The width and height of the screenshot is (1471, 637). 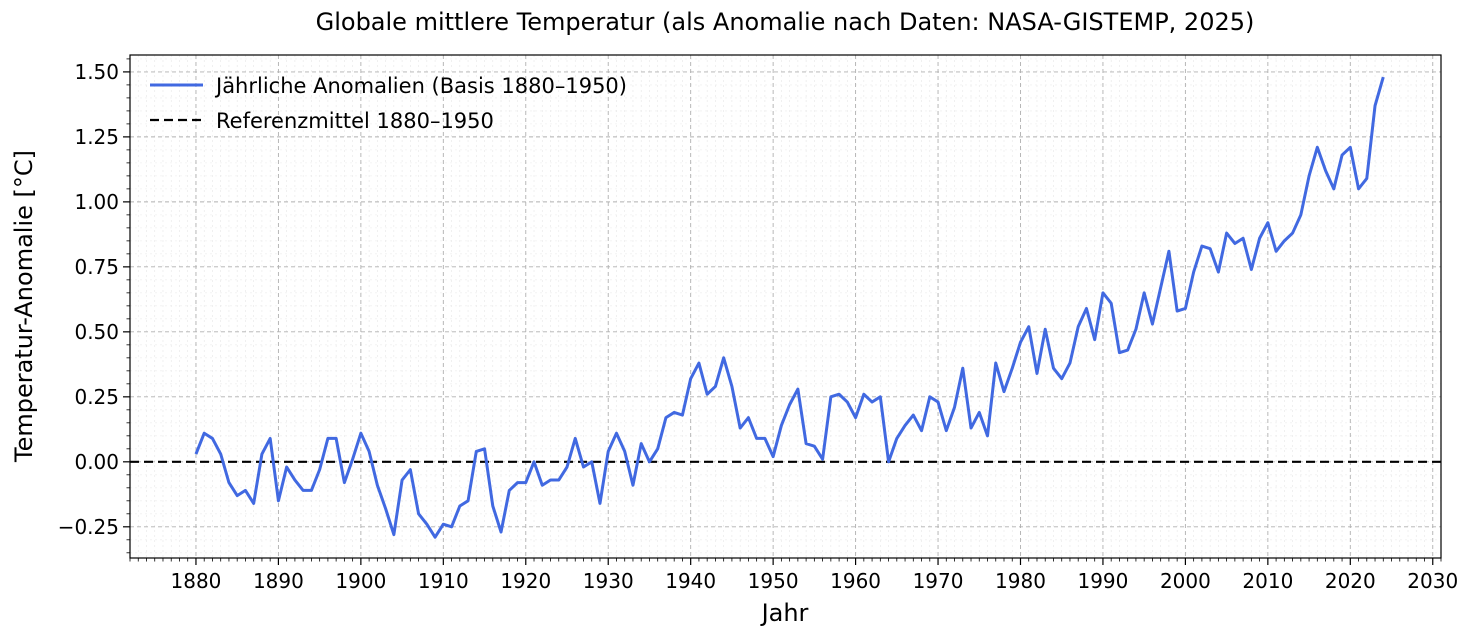 What do you see at coordinates (1350, 581) in the screenshot?
I see `x-tick-label: 2020` at bounding box center [1350, 581].